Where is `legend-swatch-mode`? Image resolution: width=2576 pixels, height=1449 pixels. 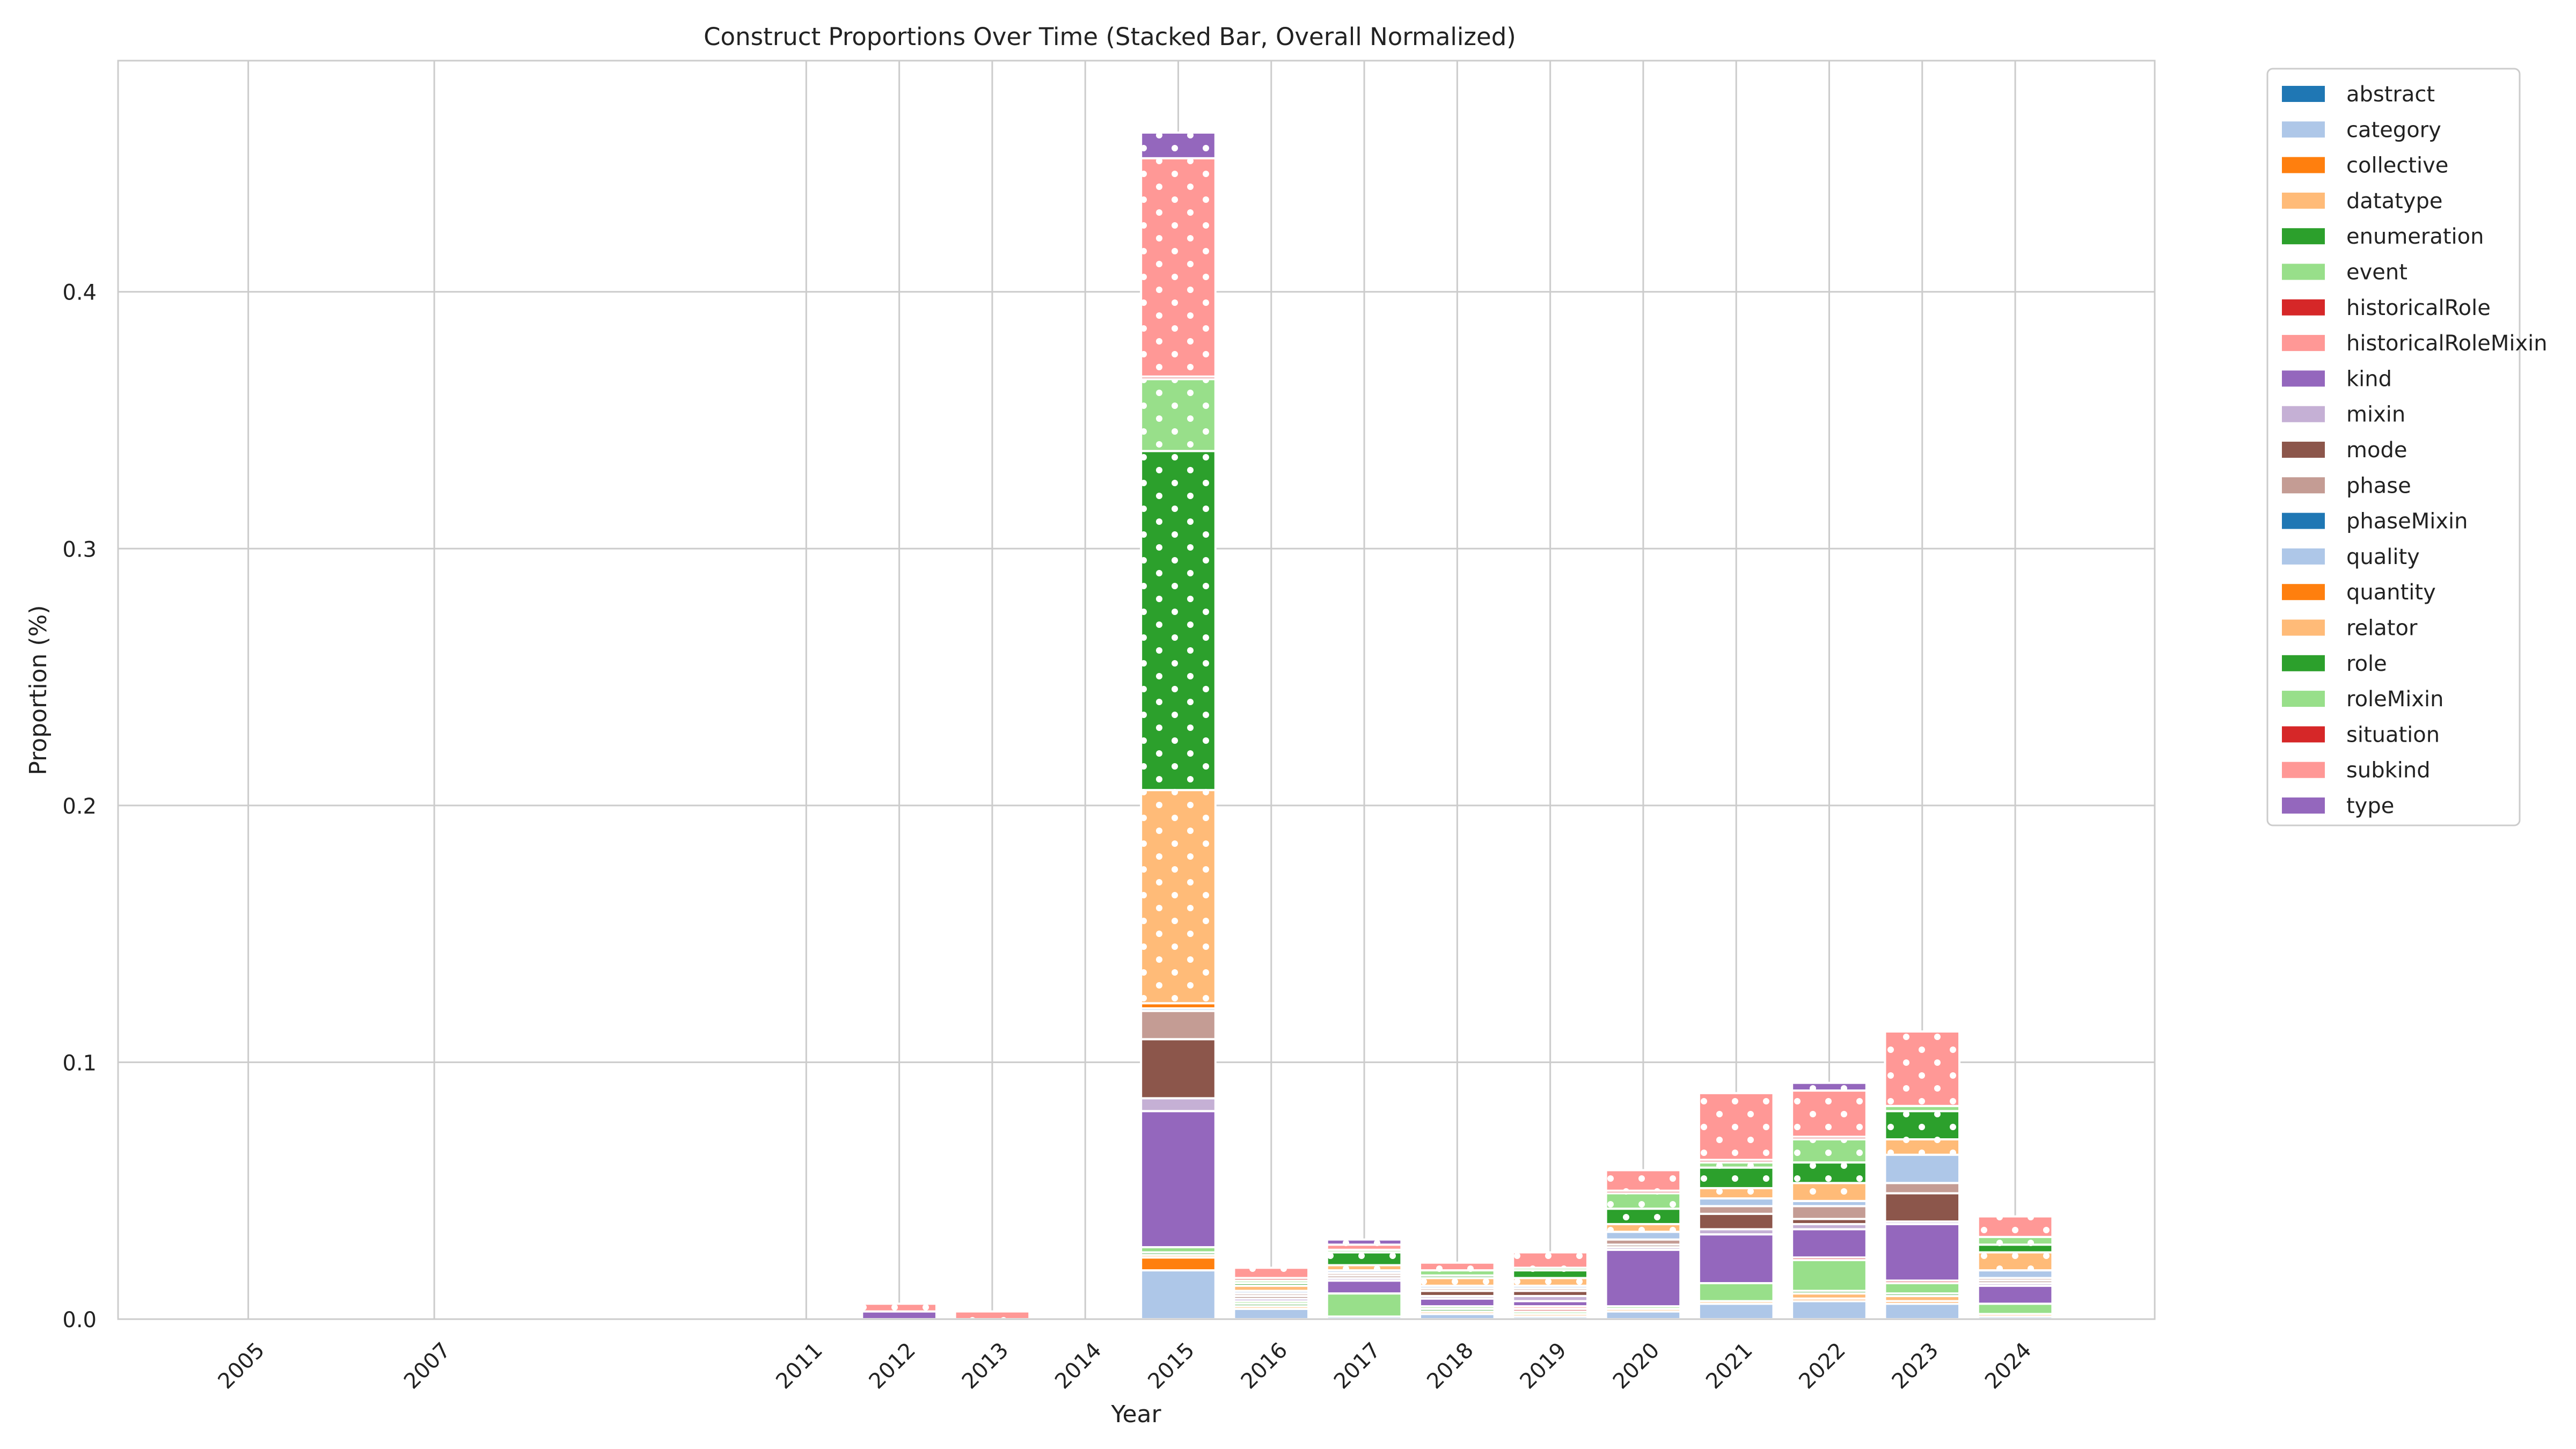 legend-swatch-mode is located at coordinates (2303, 450).